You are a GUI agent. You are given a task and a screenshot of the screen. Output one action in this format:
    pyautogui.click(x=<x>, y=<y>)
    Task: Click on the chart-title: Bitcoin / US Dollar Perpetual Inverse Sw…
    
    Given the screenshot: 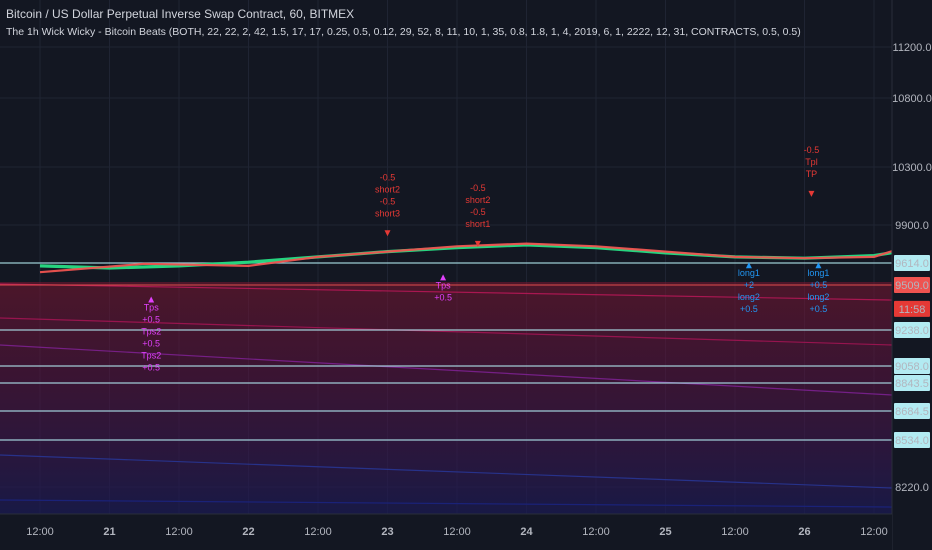 What is the action you would take?
    pyautogui.click(x=180, y=14)
    